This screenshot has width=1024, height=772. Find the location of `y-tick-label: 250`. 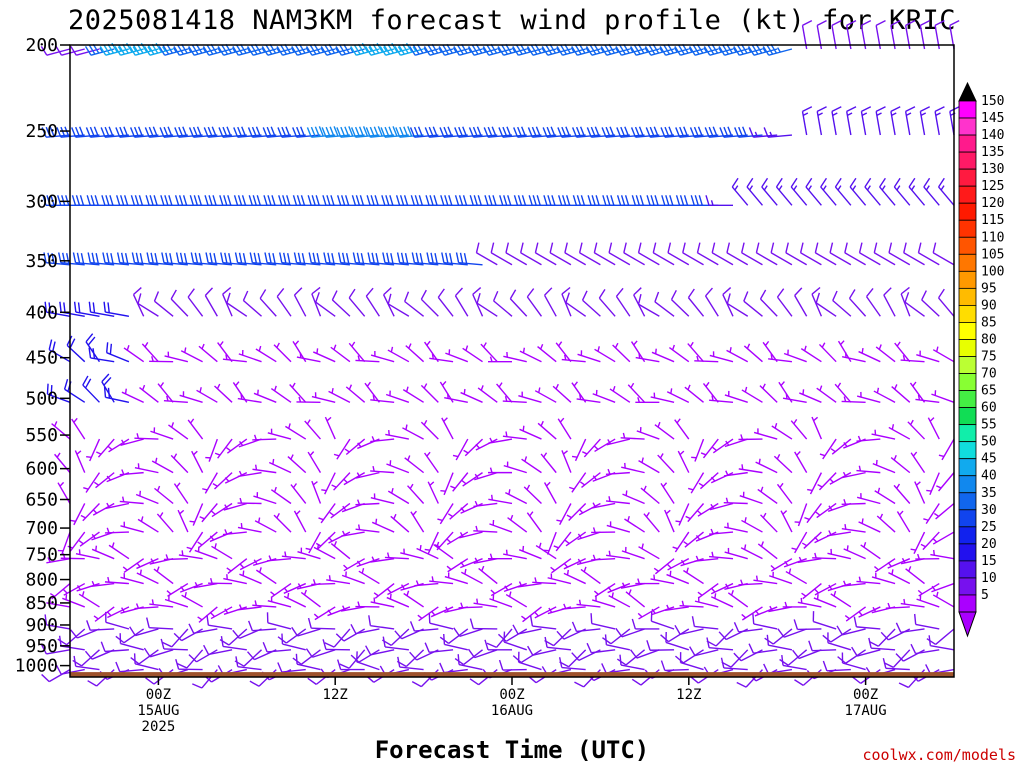

y-tick-label: 250 is located at coordinates (41, 131).